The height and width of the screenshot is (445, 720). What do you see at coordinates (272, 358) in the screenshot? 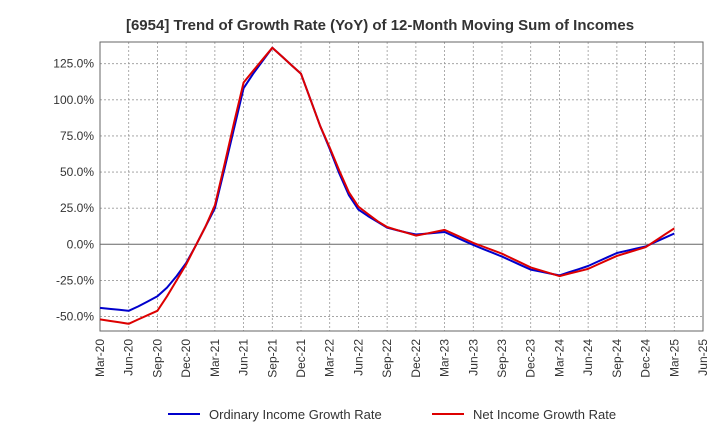
I see `x-tick-label: Sep-21` at bounding box center [272, 358].